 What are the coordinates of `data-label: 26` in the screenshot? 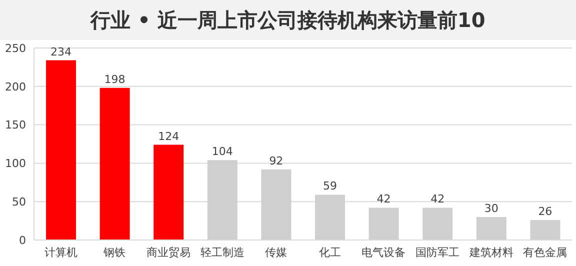 It's located at (545, 211).